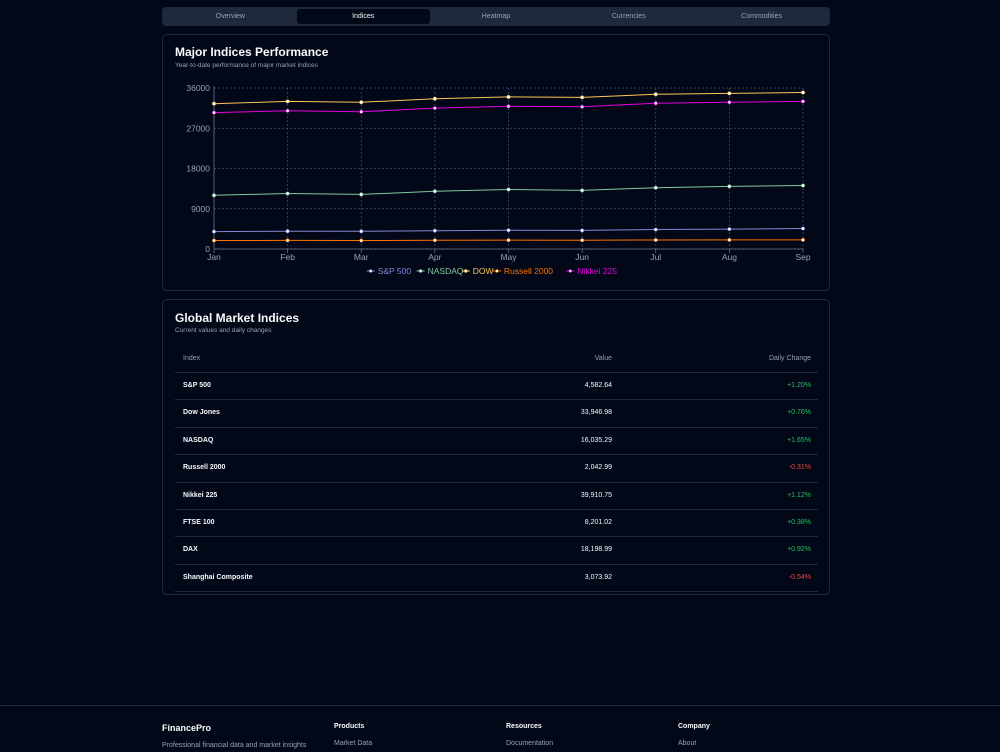  I want to click on footer-link-market-data: Market Data, so click(353, 743).